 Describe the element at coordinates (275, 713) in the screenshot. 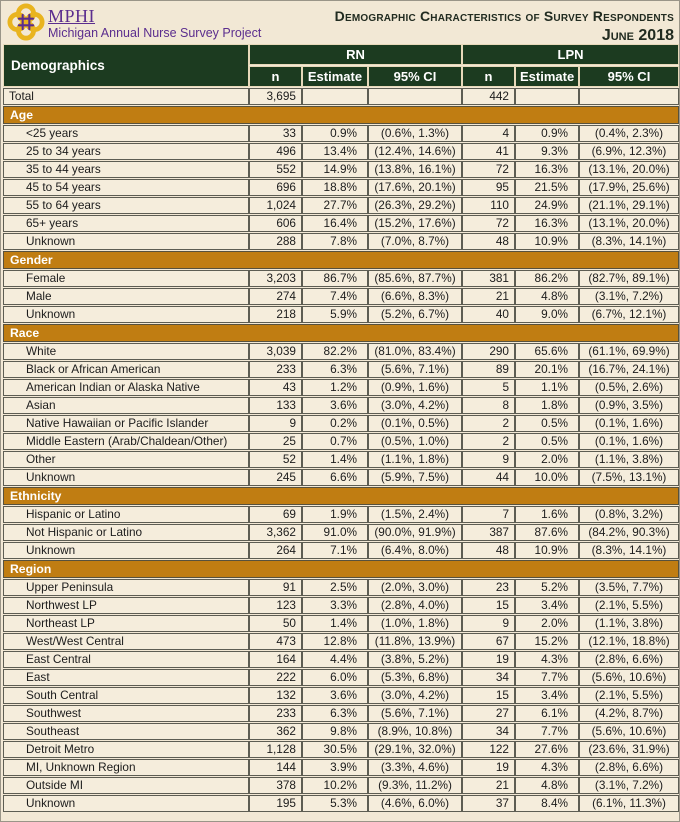

I see `rn-n-value: 233` at that location.